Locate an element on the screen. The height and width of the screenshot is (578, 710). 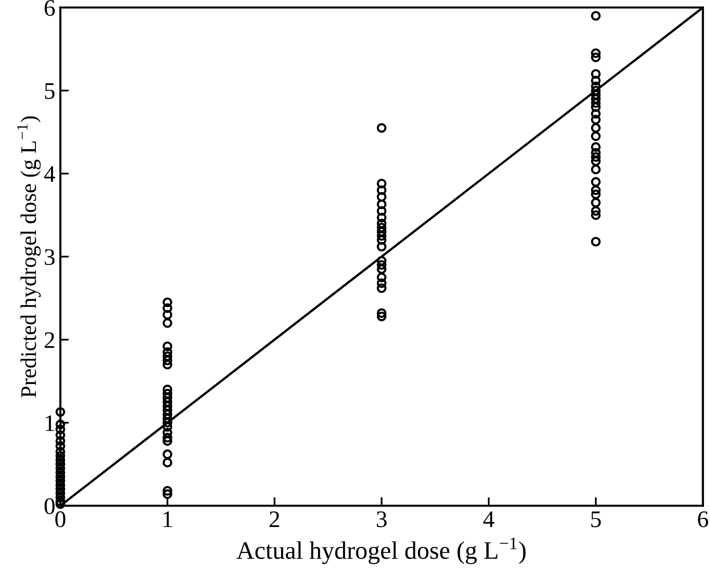
x-tick-label: 5 is located at coordinates (596, 520).